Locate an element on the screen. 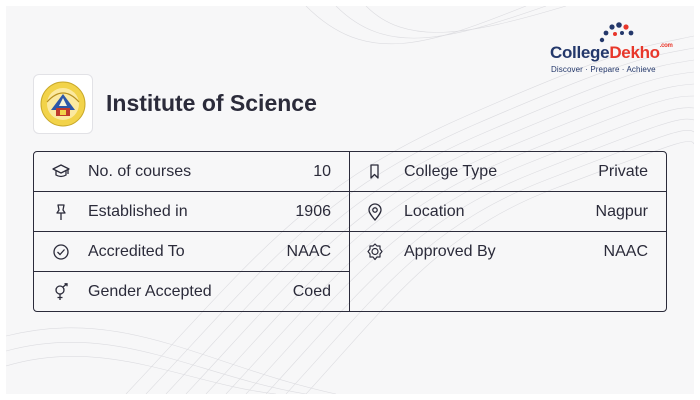 Image resolution: width=700 pixels, height=400 pixels. location-value: Nagpur is located at coordinates (621, 211).